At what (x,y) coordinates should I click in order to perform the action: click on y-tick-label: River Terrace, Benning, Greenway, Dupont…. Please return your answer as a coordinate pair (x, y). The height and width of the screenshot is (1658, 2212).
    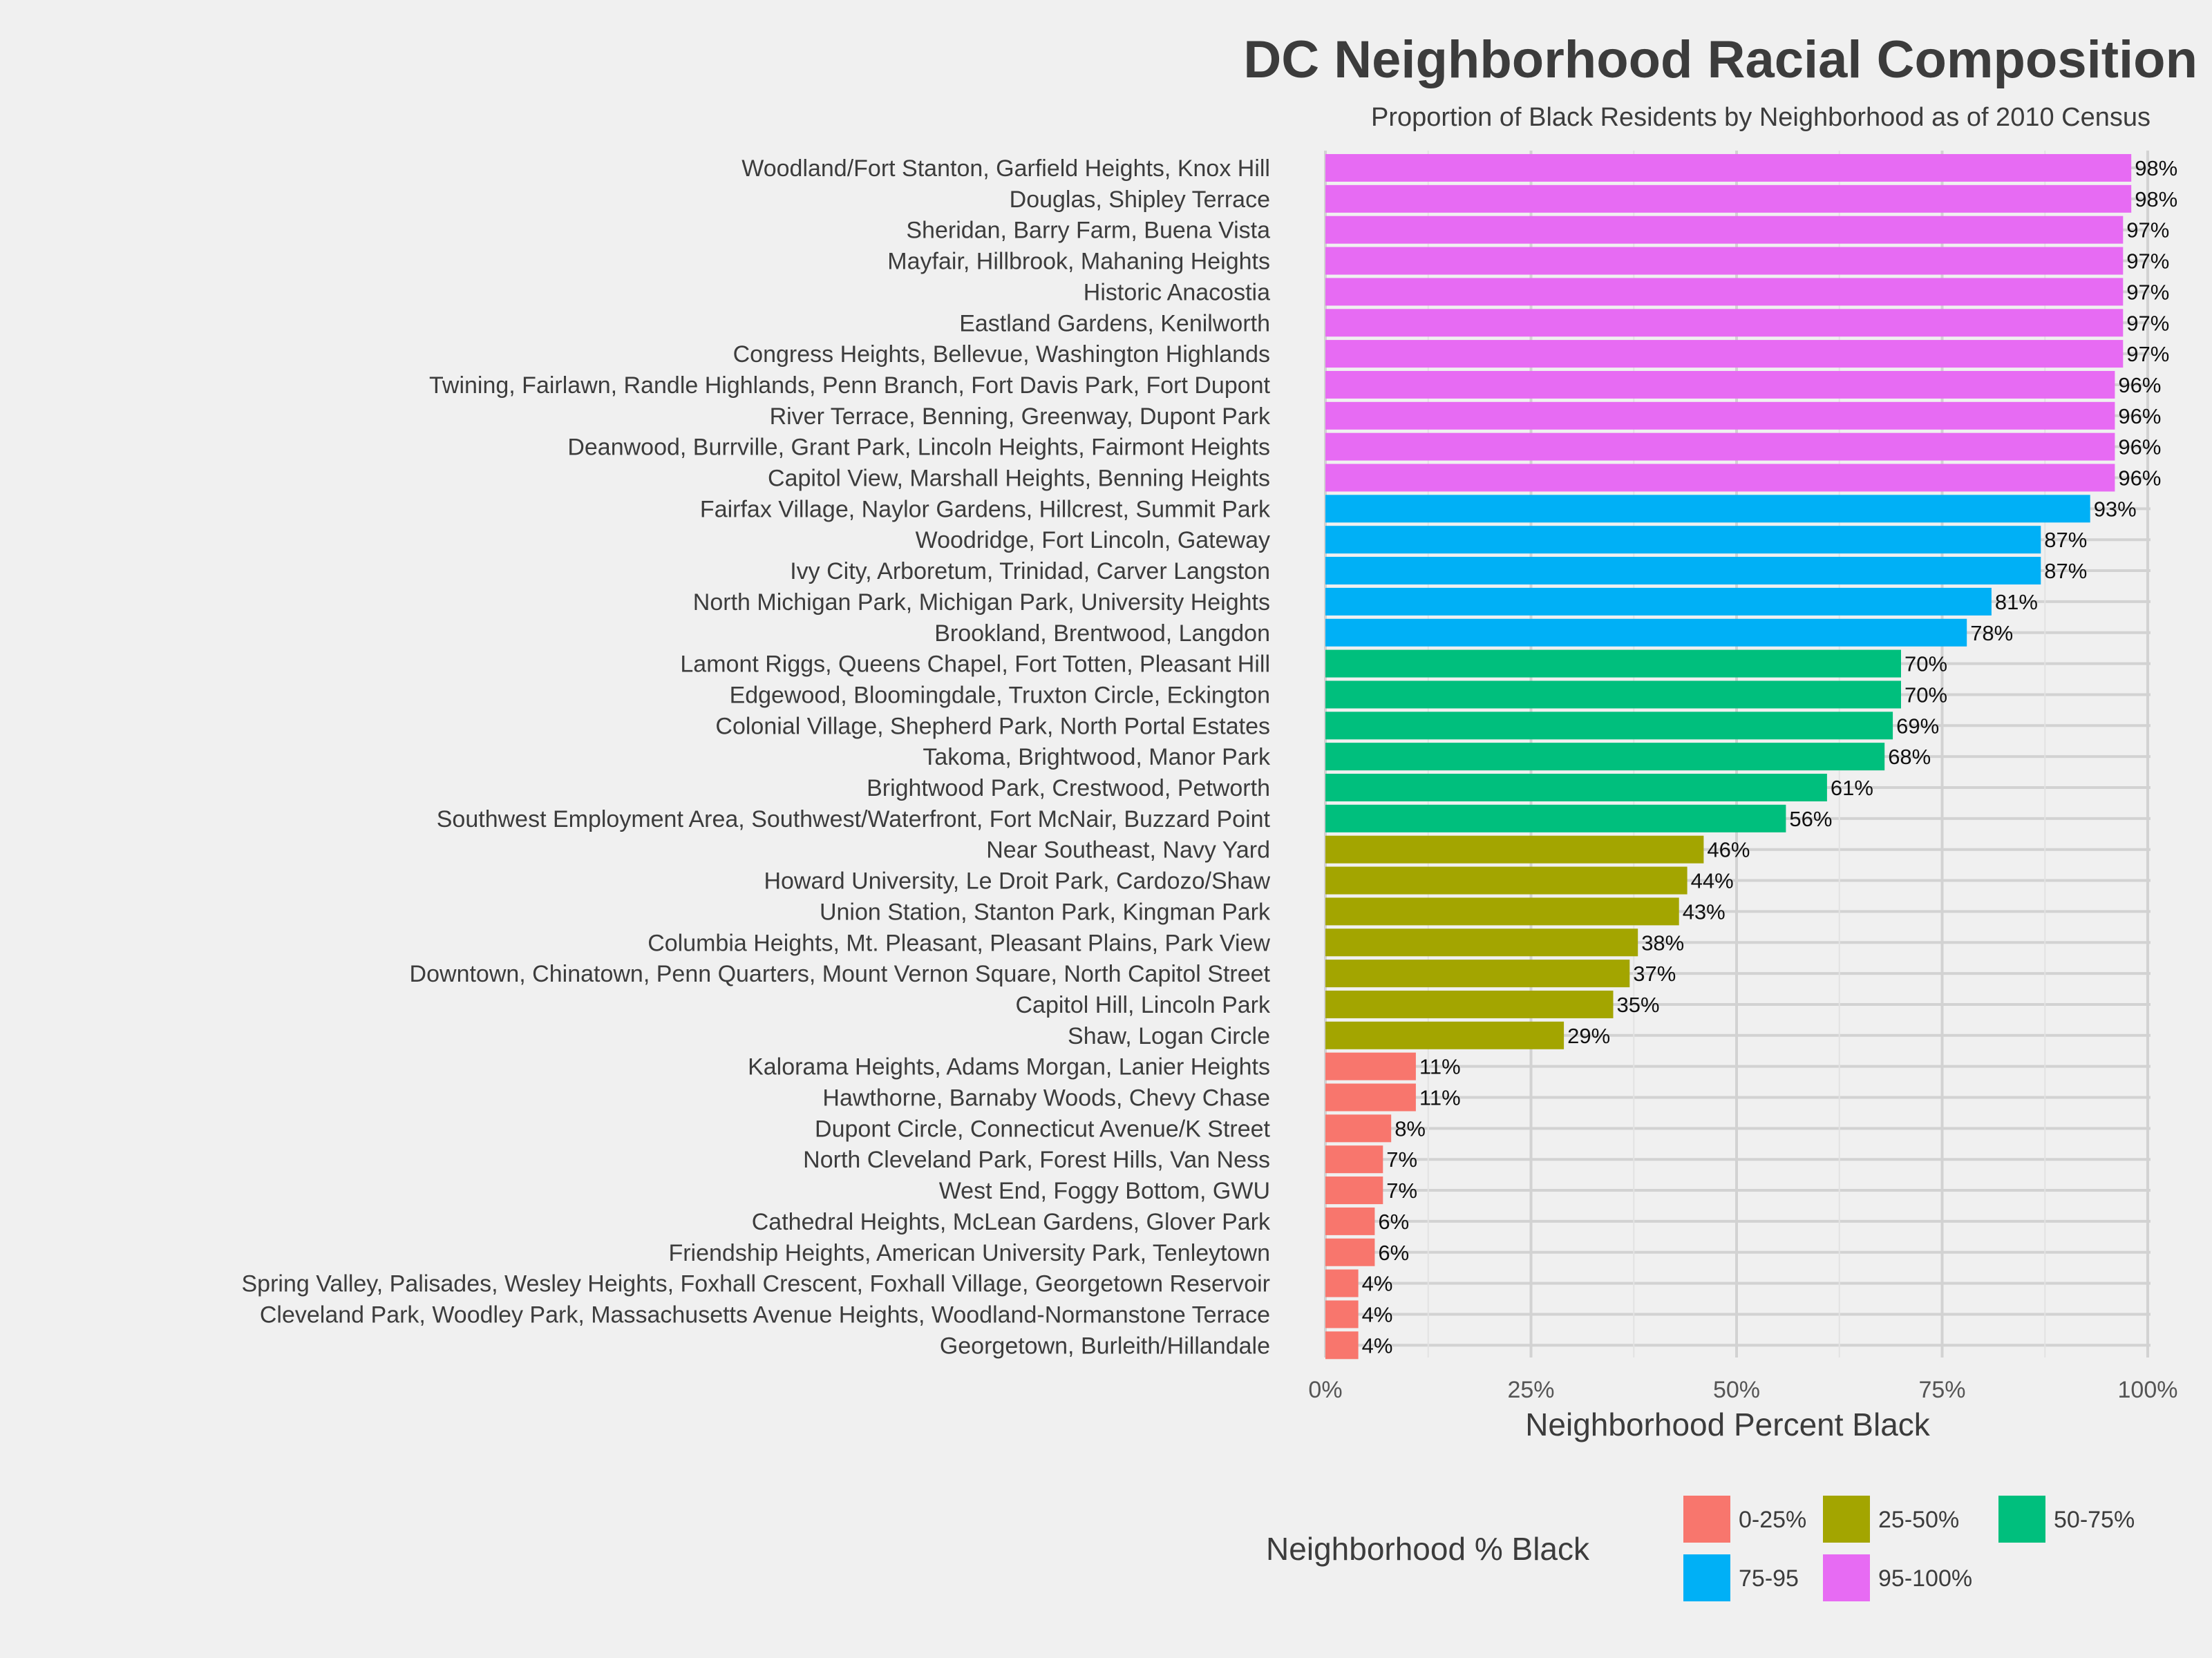
    Looking at the image, I should click on (1020, 416).